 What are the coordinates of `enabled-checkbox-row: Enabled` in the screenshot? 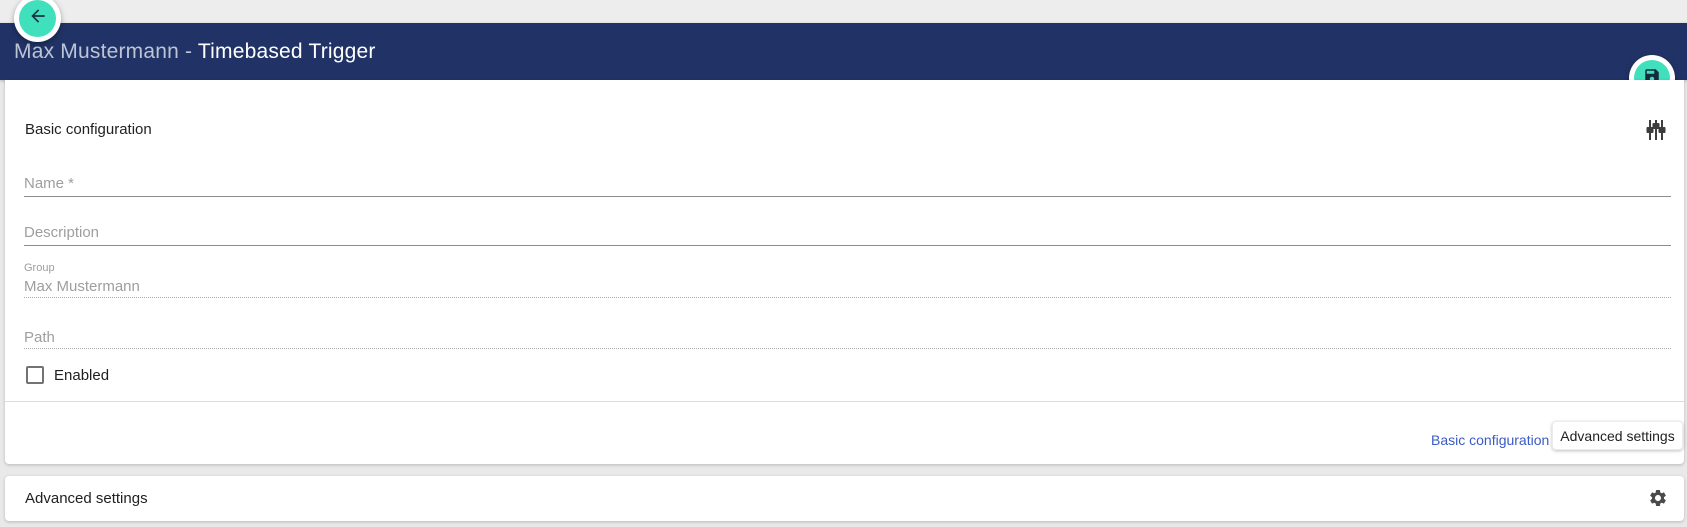 It's located at (67, 375).